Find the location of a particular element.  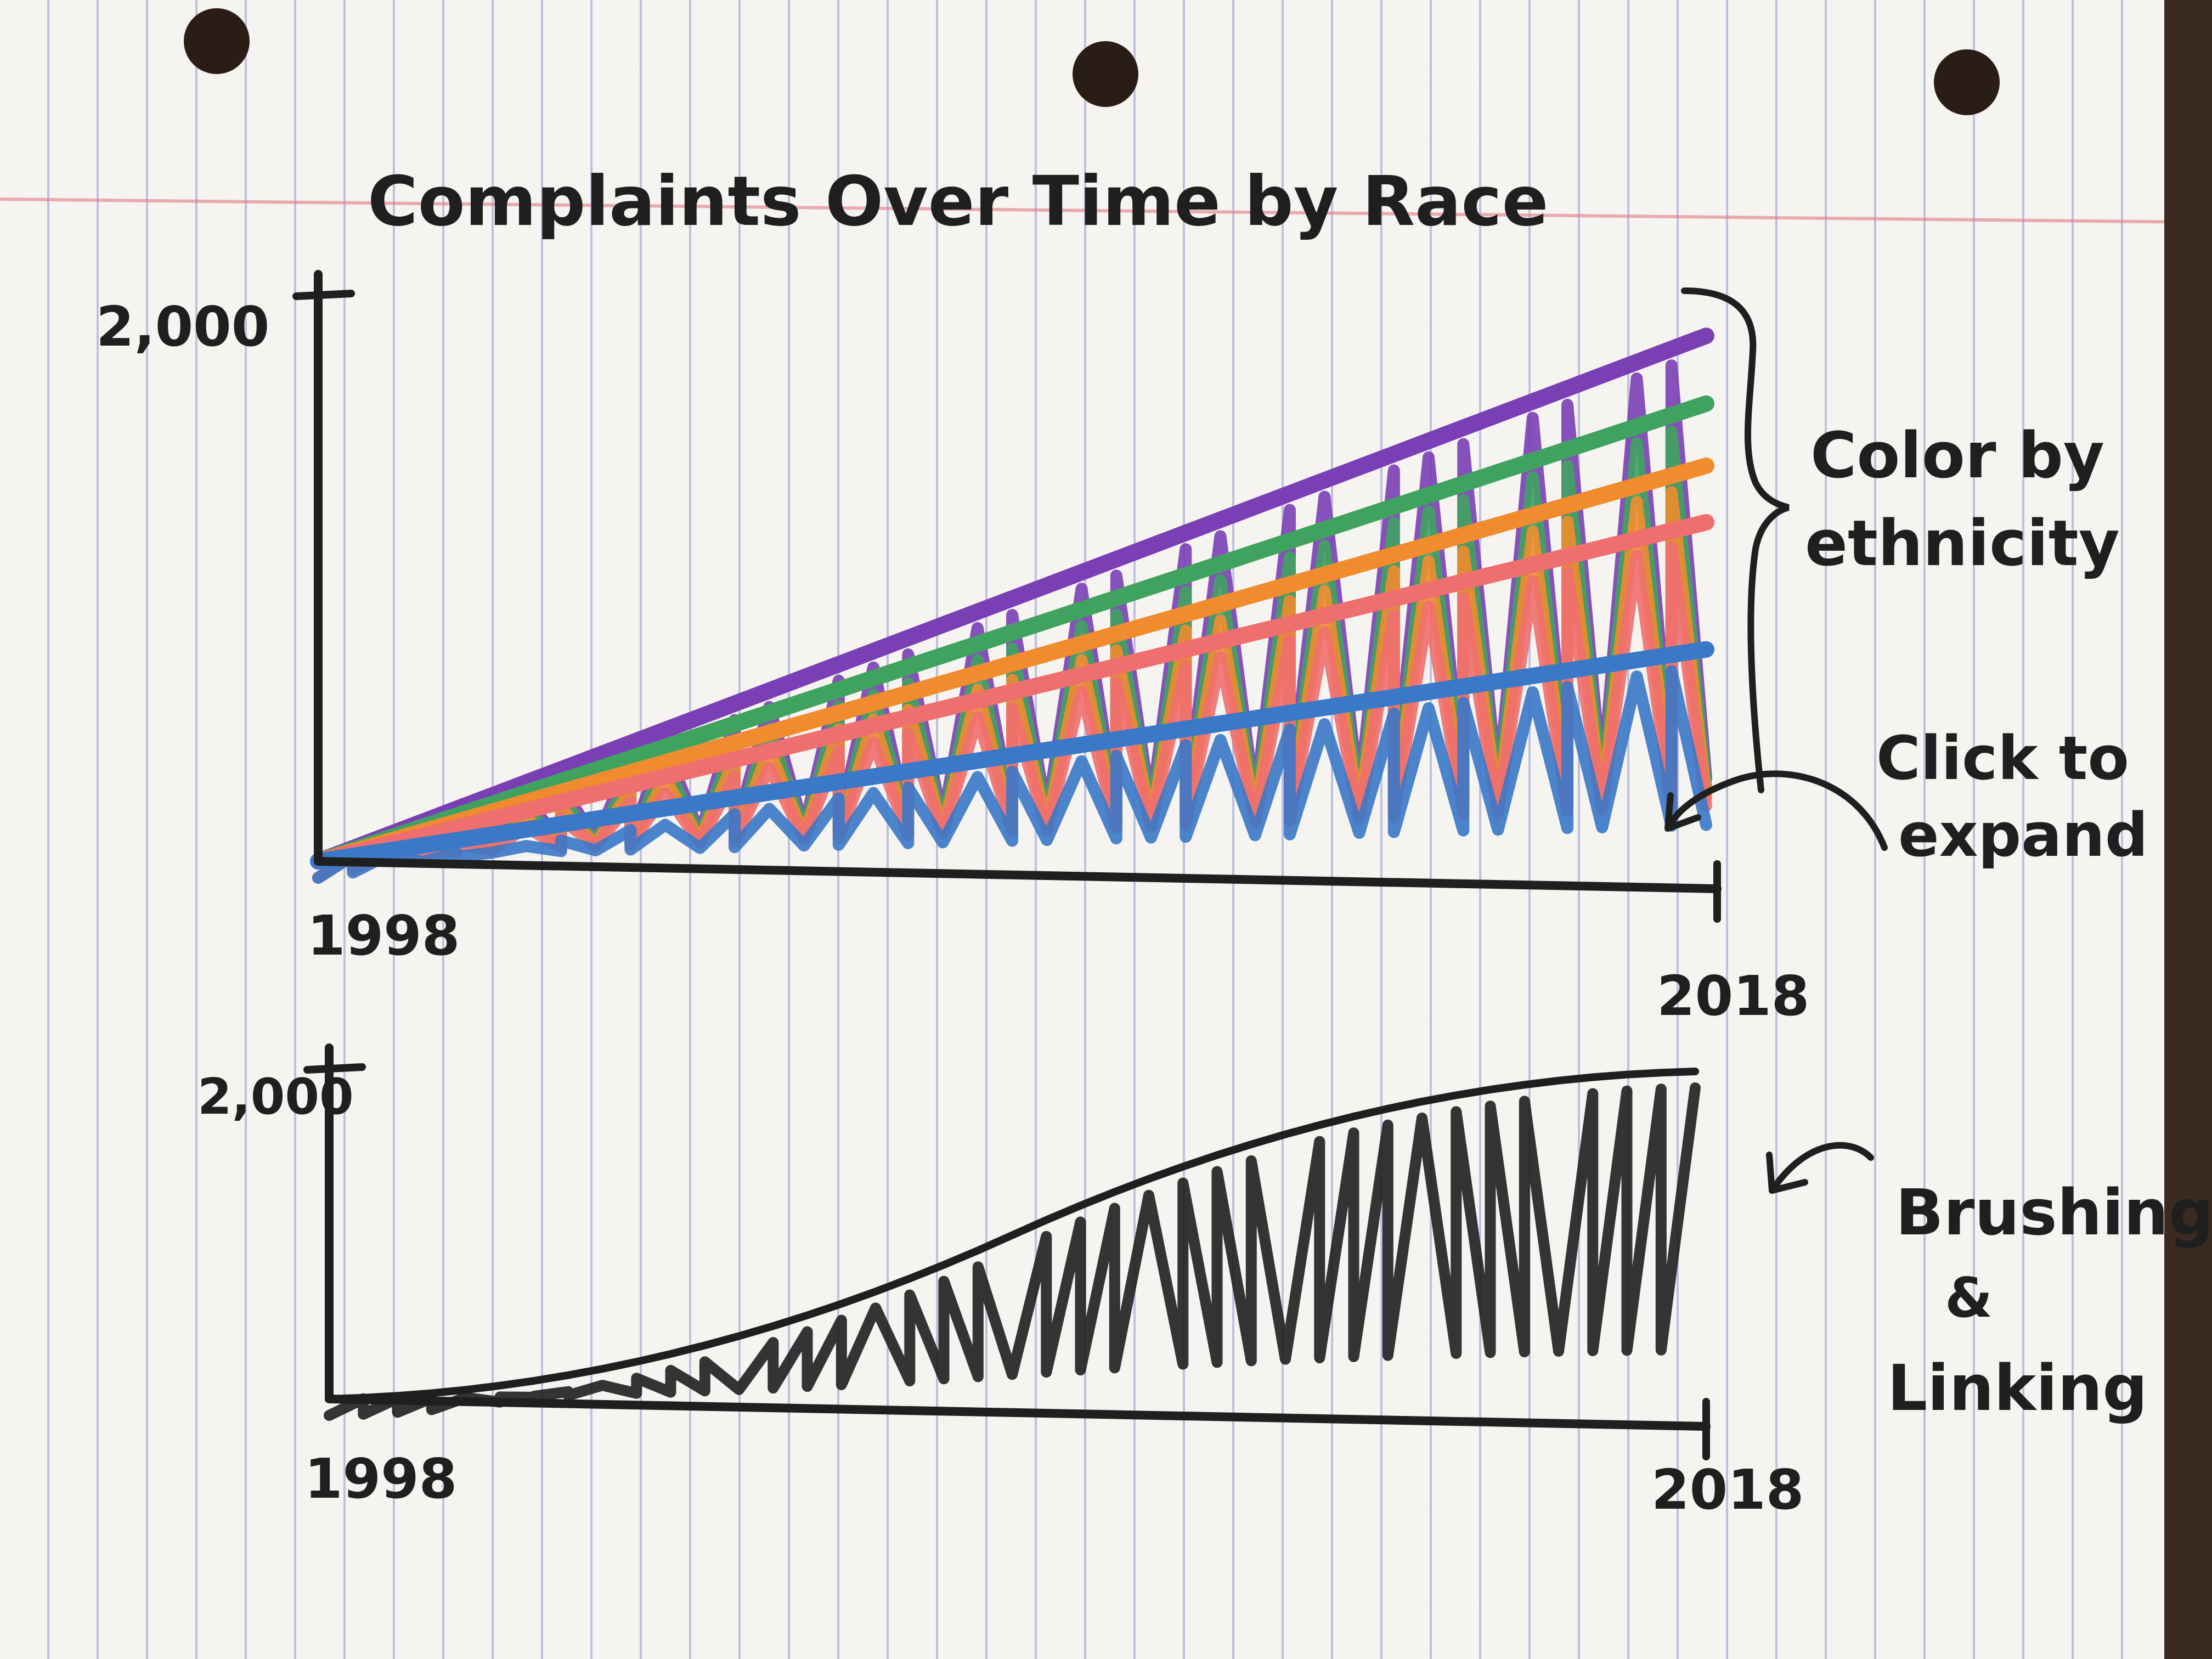

annotation-expand-line2: expand is located at coordinates (2023, 835).